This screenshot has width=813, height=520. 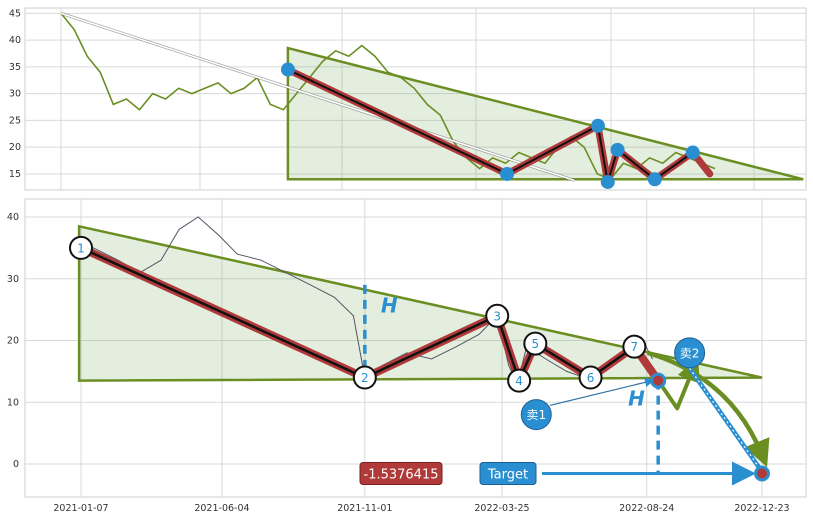 I want to click on detail-y-tick-label: 10, so click(x=13, y=402).